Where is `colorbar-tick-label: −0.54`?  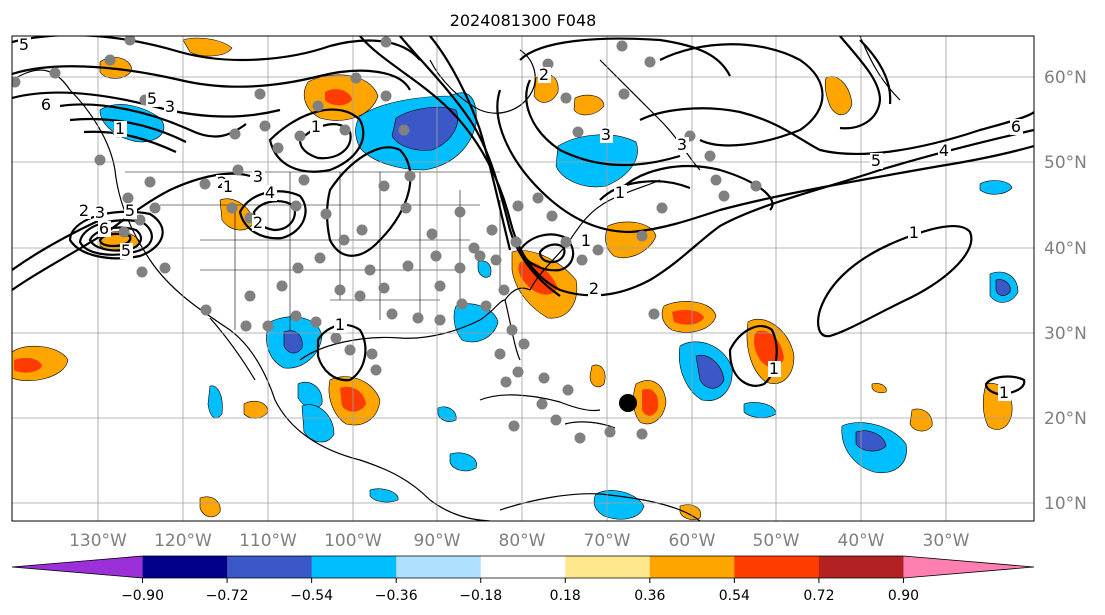
colorbar-tick-label: −0.54 is located at coordinates (311, 596).